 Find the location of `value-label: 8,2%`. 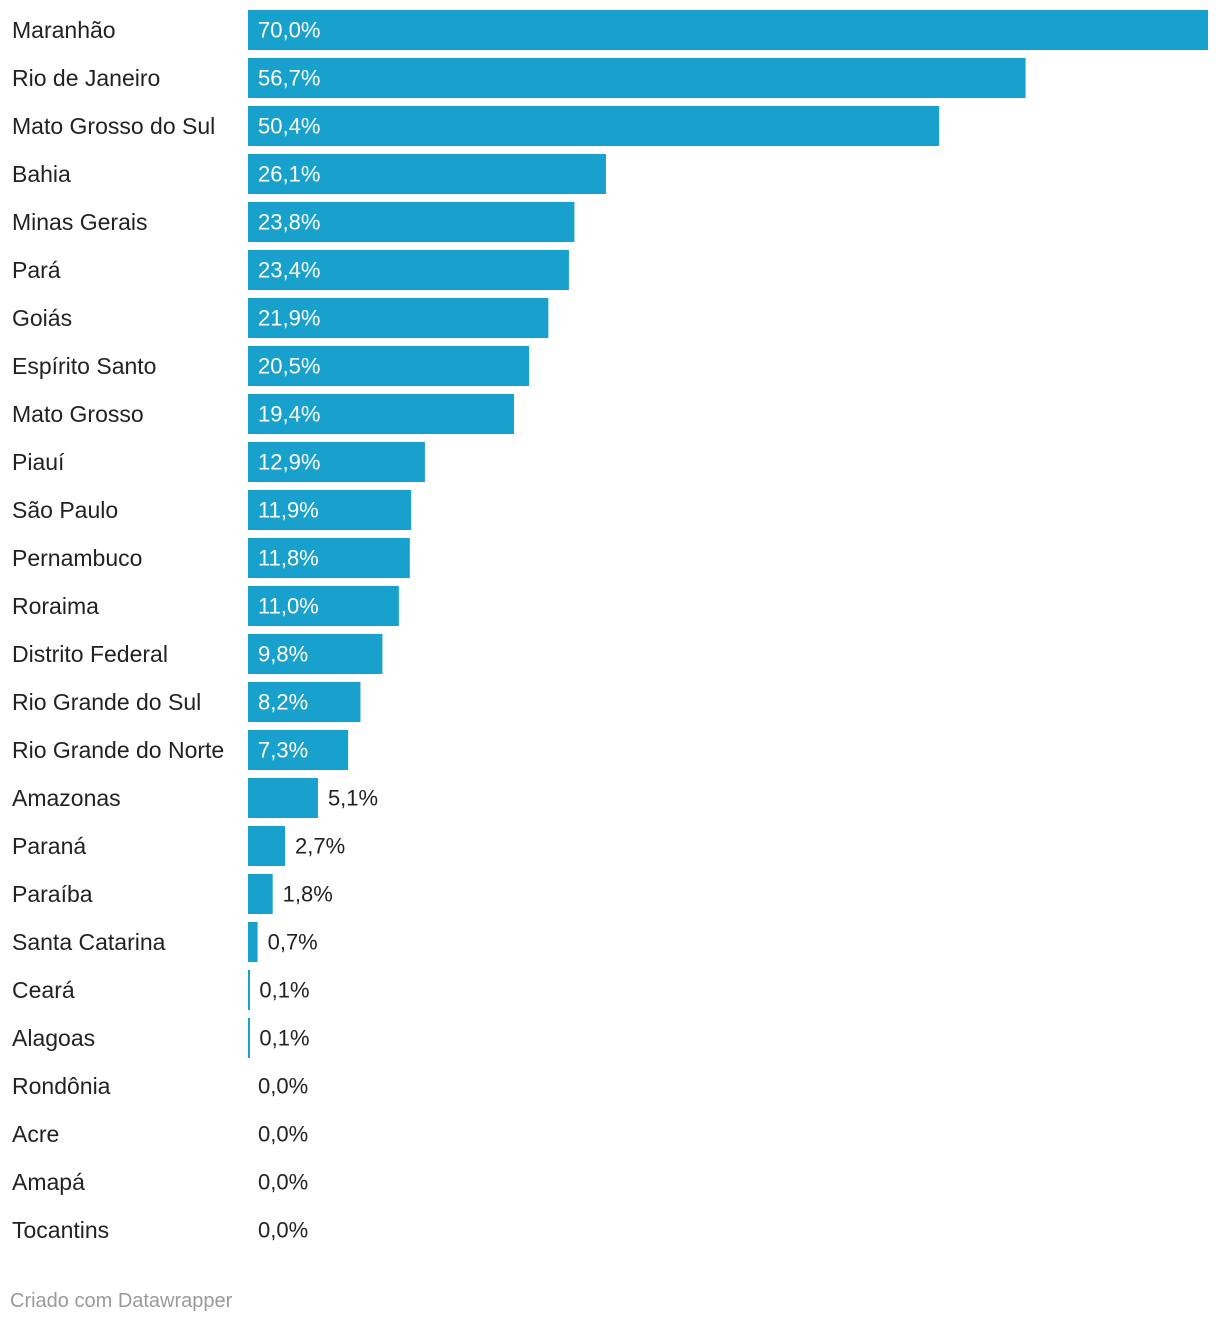

value-label: 8,2% is located at coordinates (283, 702).